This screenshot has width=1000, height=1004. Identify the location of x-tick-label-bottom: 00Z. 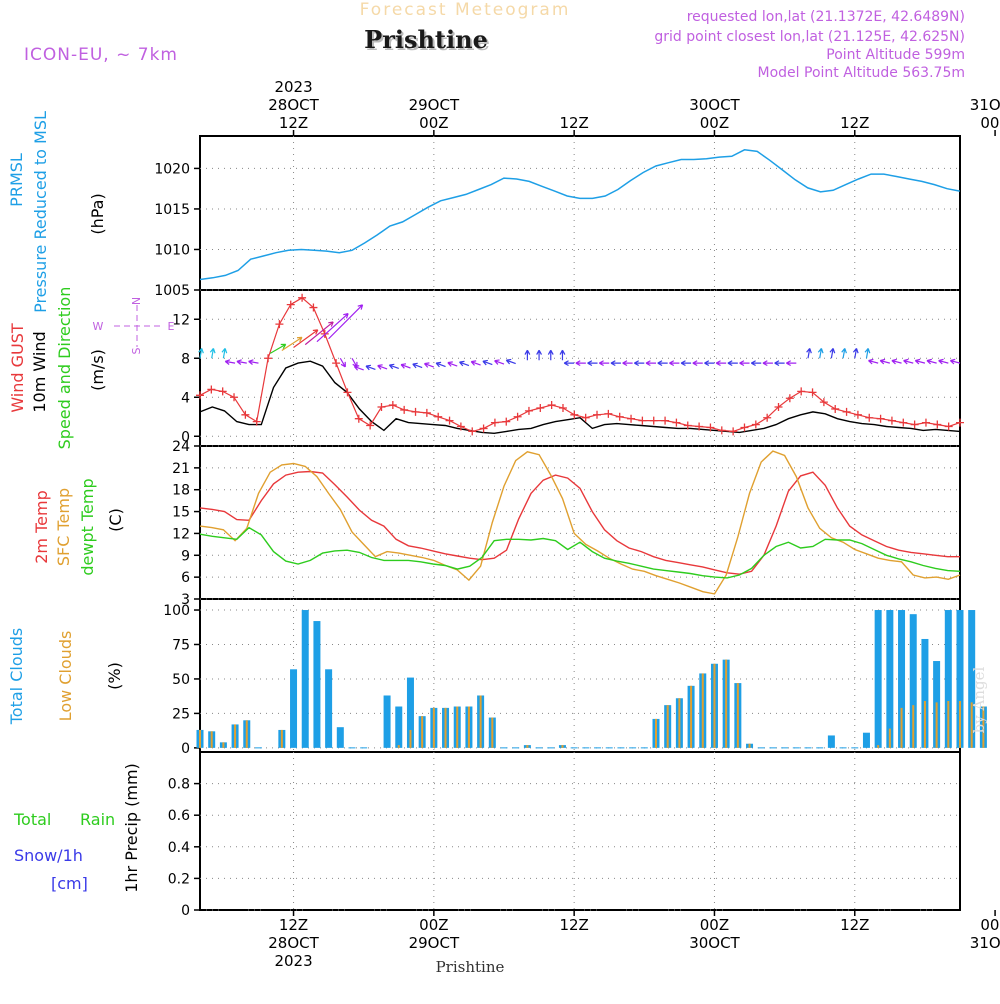
(990, 925).